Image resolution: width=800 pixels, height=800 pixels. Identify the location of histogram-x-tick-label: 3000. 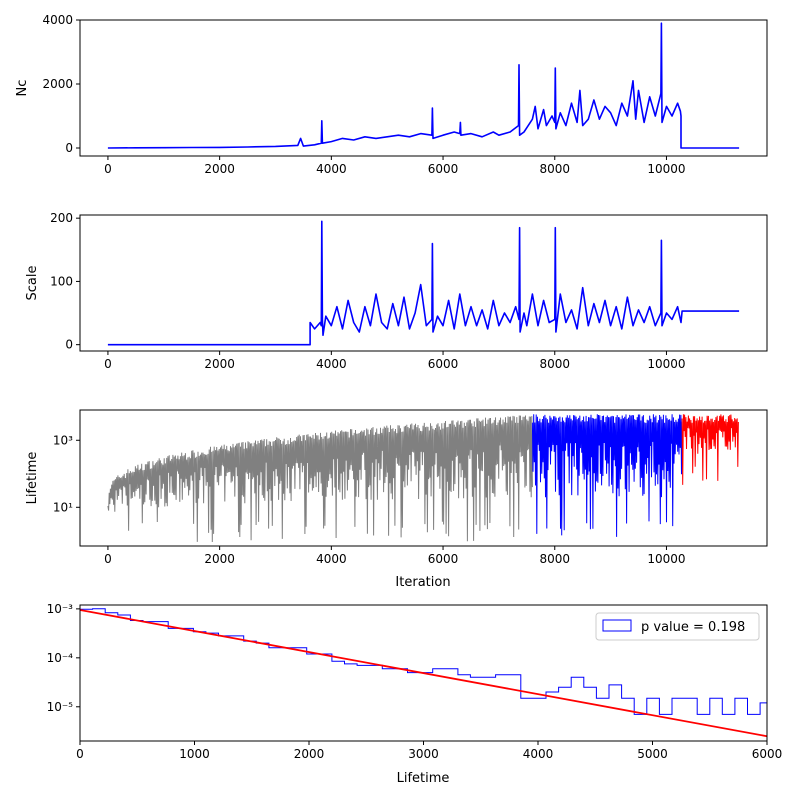
(423, 754).